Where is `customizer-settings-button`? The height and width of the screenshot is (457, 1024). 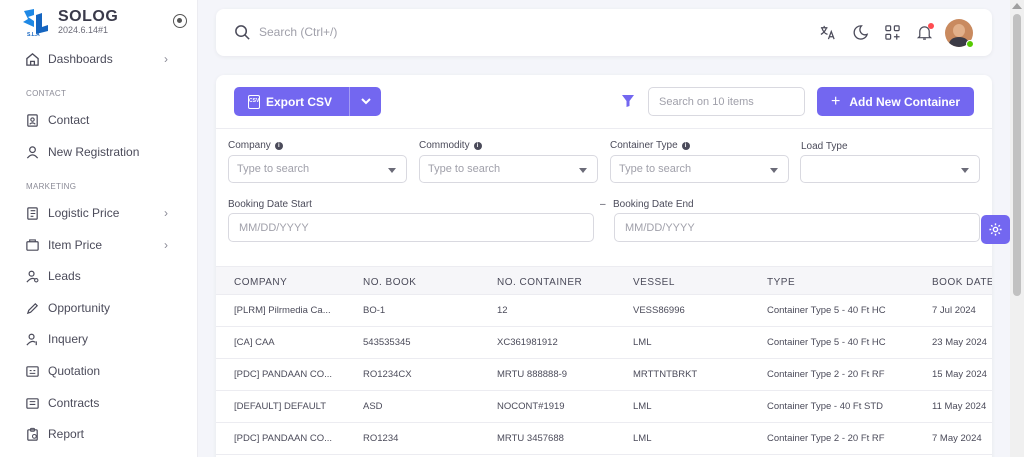 customizer-settings-button is located at coordinates (995, 229).